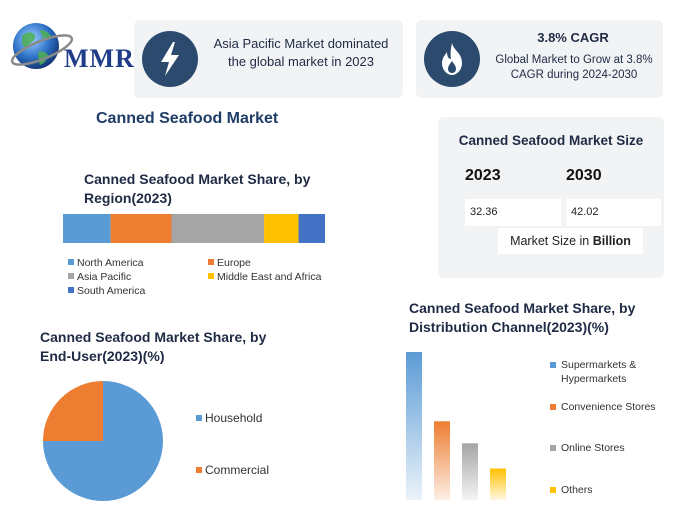 This screenshot has height=510, width=675. What do you see at coordinates (111, 291) in the screenshot?
I see `legend-label: South America` at bounding box center [111, 291].